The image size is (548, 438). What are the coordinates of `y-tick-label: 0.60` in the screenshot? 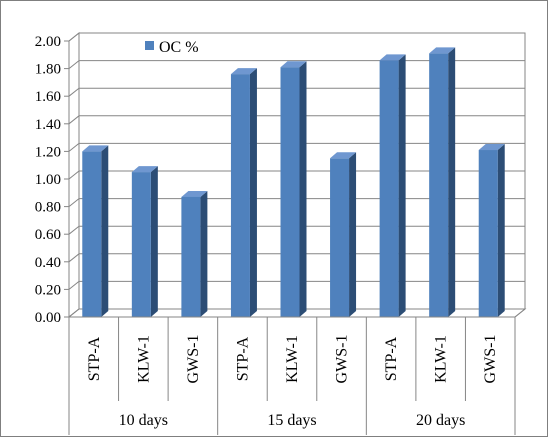 It's located at (48, 235).